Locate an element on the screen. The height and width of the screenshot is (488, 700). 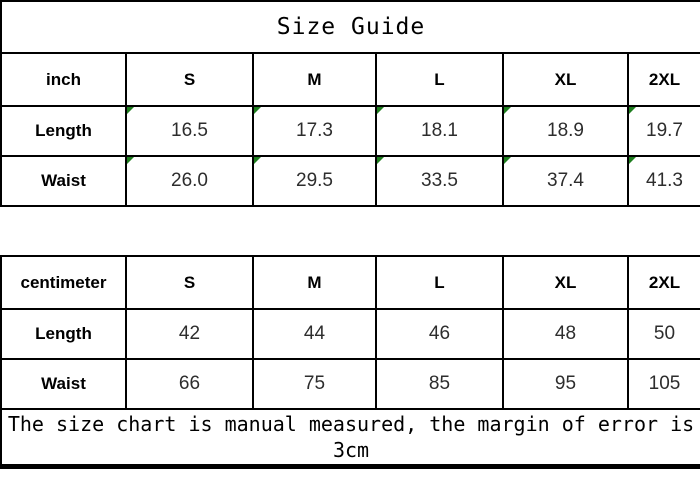
table-row-waist-cm: Waist 66 75 85 95 105 is located at coordinates (350, 384).